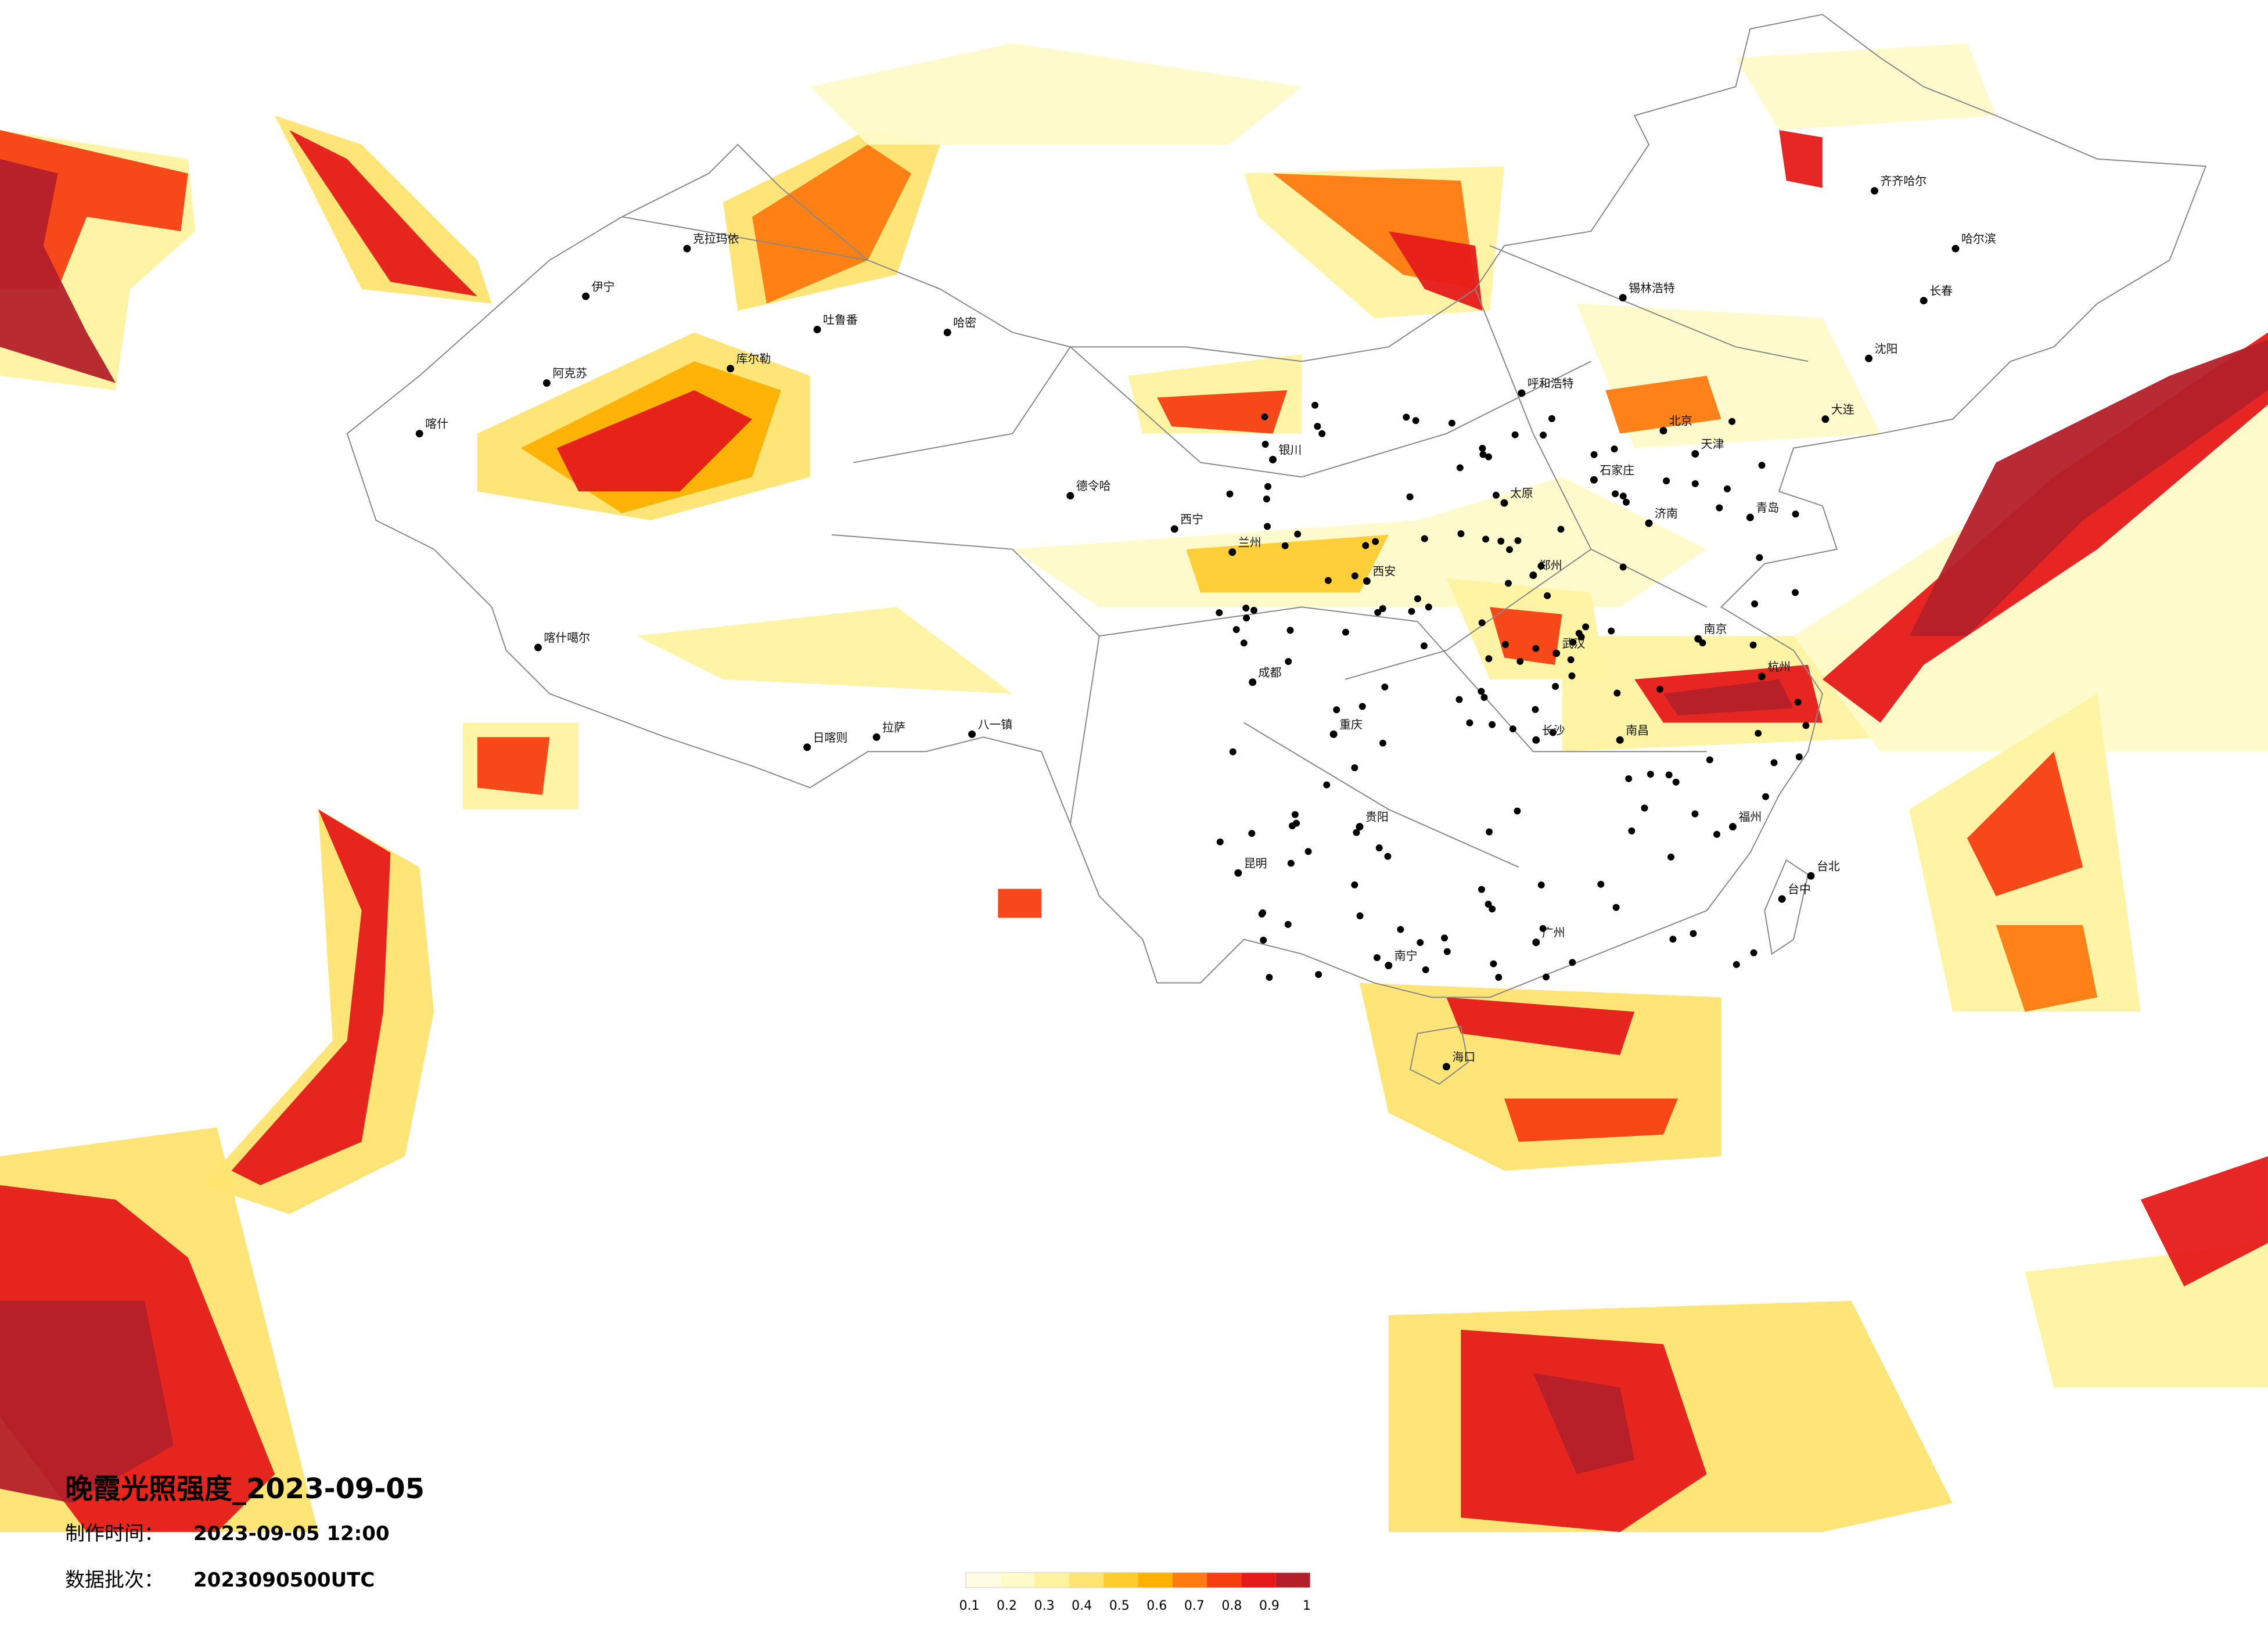 This screenshot has width=2268, height=1626. What do you see at coordinates (1138, 1580) in the screenshot?
I see `colorbar-frame` at bounding box center [1138, 1580].